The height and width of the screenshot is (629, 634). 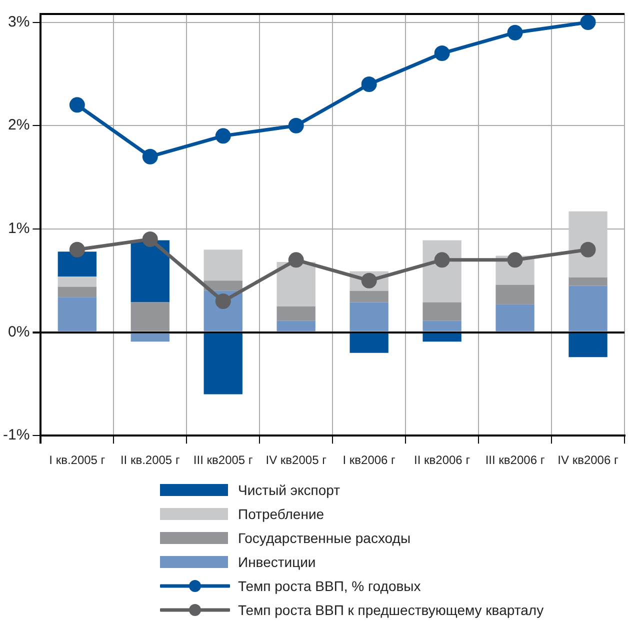 What do you see at coordinates (16, 435) in the screenshot?
I see `y-tick-label: -1%` at bounding box center [16, 435].